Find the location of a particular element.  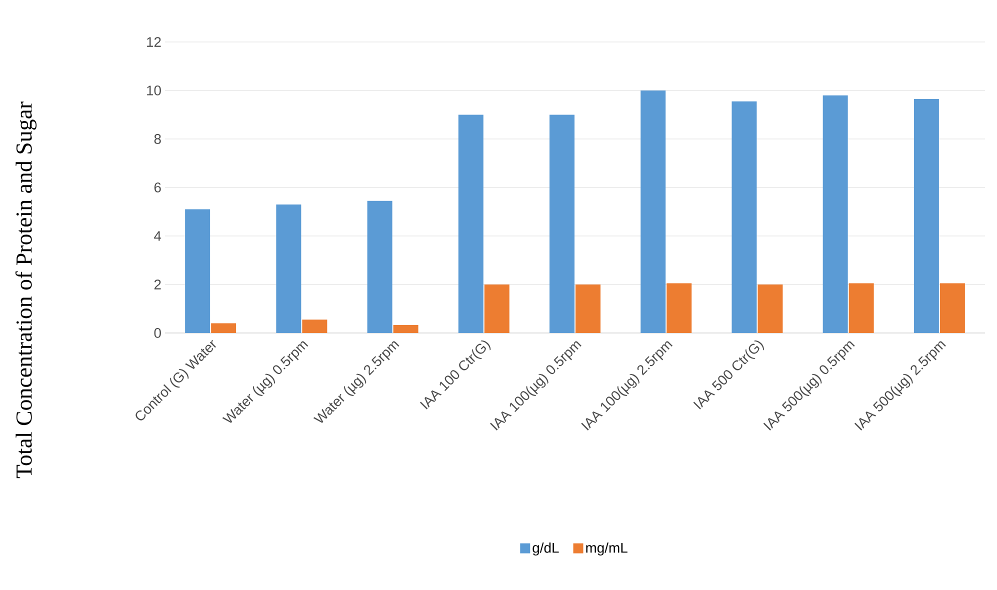

y-tick-label: 2 is located at coordinates (157, 285).